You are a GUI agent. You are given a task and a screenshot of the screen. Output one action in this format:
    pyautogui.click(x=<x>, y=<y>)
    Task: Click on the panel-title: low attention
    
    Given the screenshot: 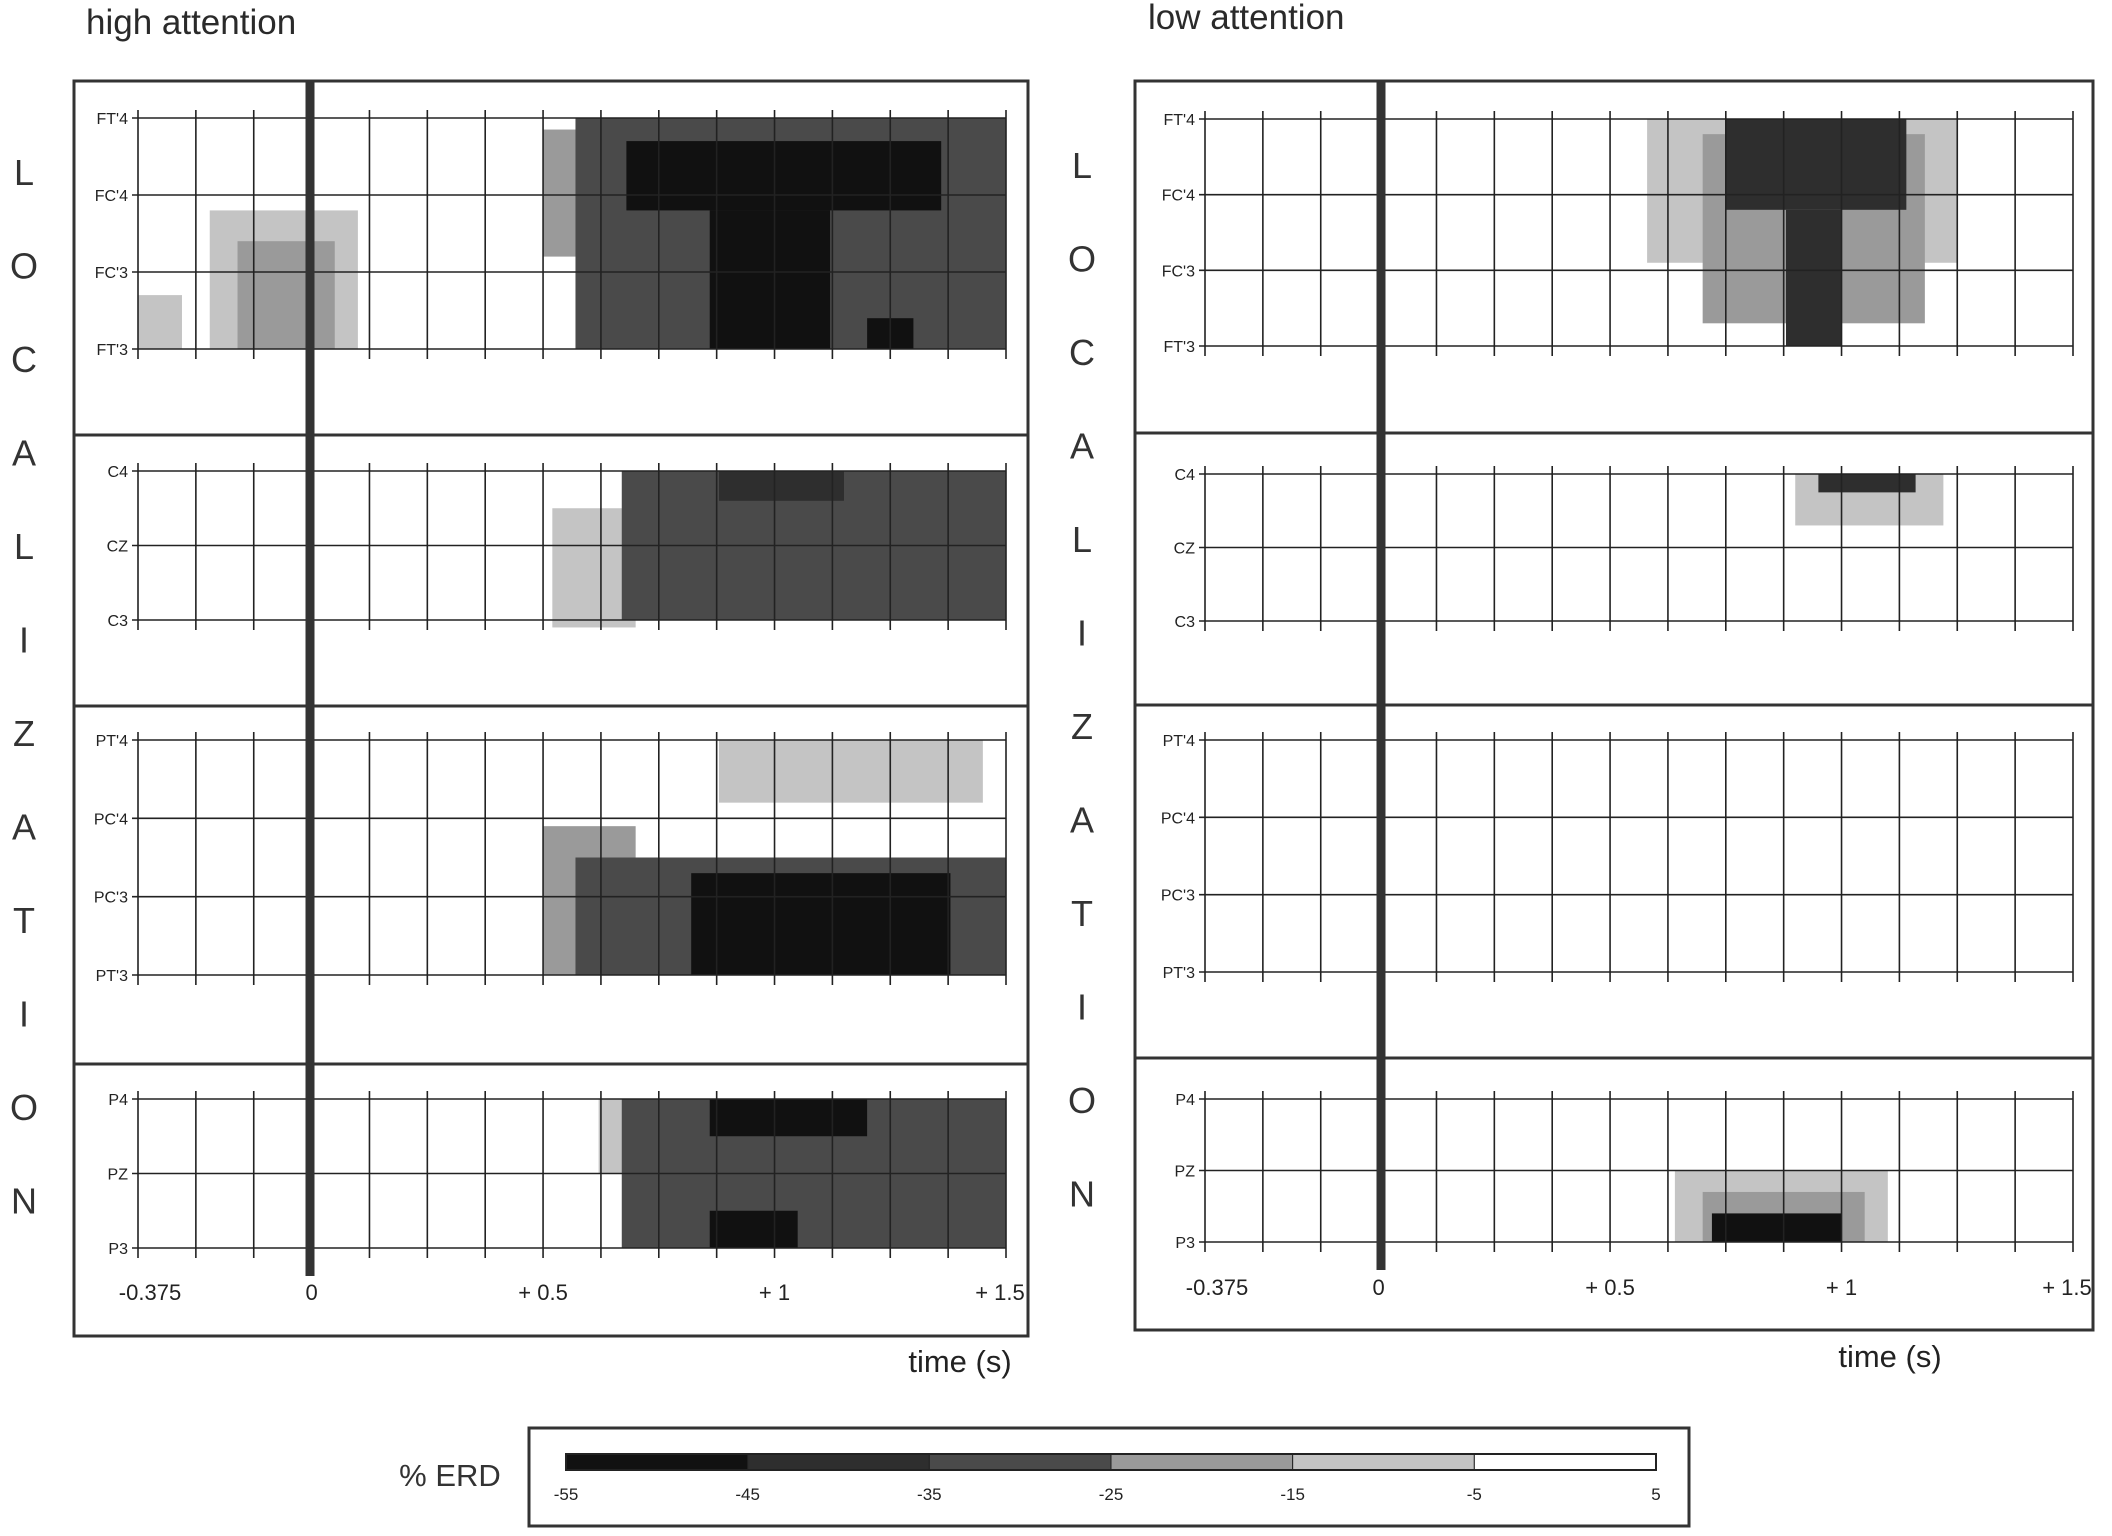 What is the action you would take?
    pyautogui.click(x=1246, y=18)
    